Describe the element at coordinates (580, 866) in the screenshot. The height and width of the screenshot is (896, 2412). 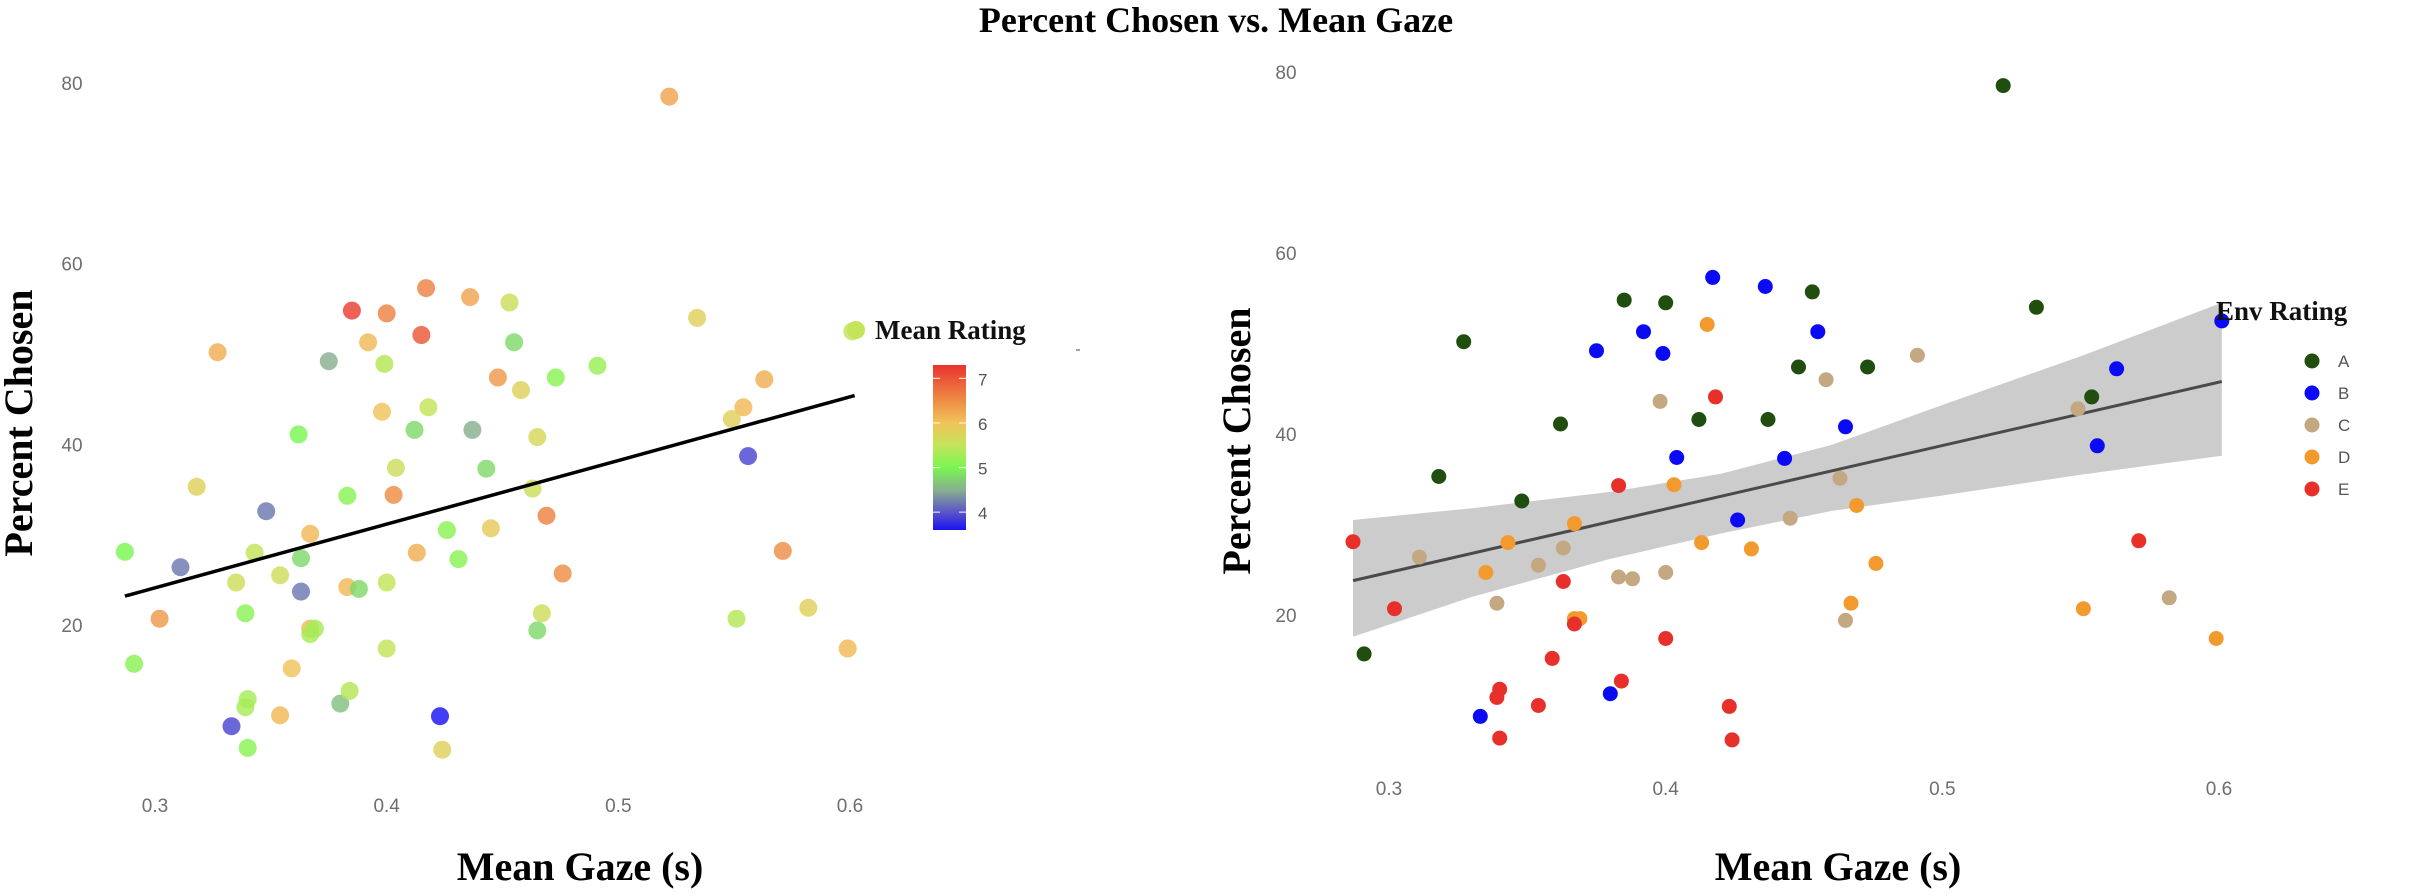
I see `left-x-axis-title: Mean Gaze (s)` at that location.